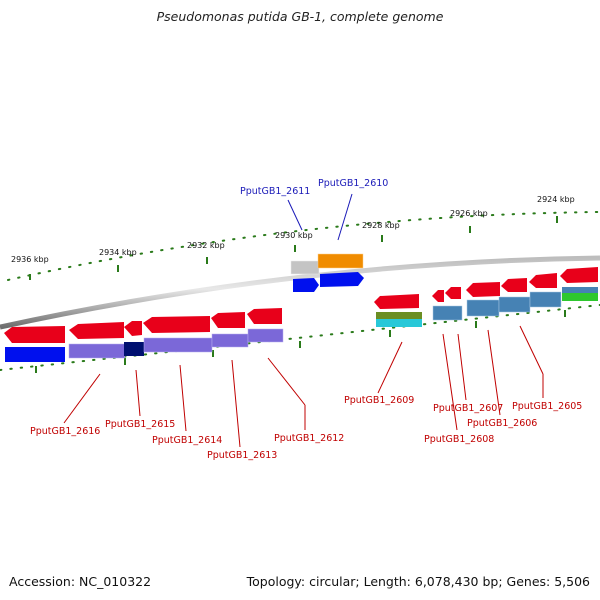 This screenshot has height=600, width=600. I want to click on gene-2606-red-arrow, so click(483, 289).